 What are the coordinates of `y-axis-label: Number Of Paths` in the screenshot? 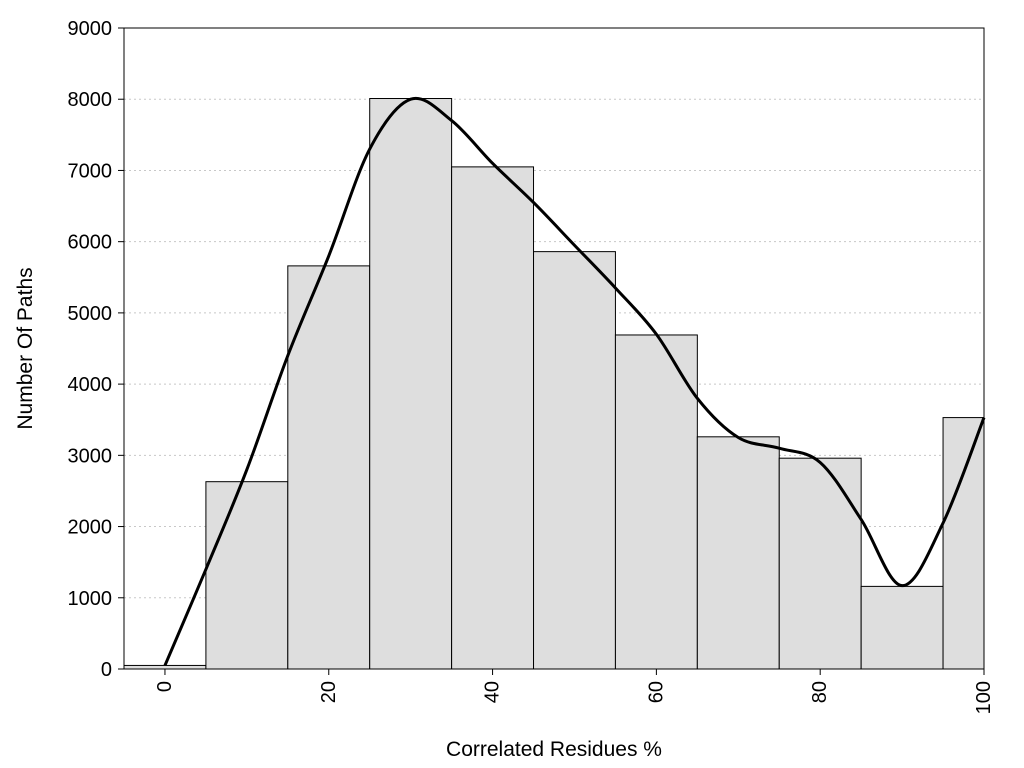 It's located at (25, 348).